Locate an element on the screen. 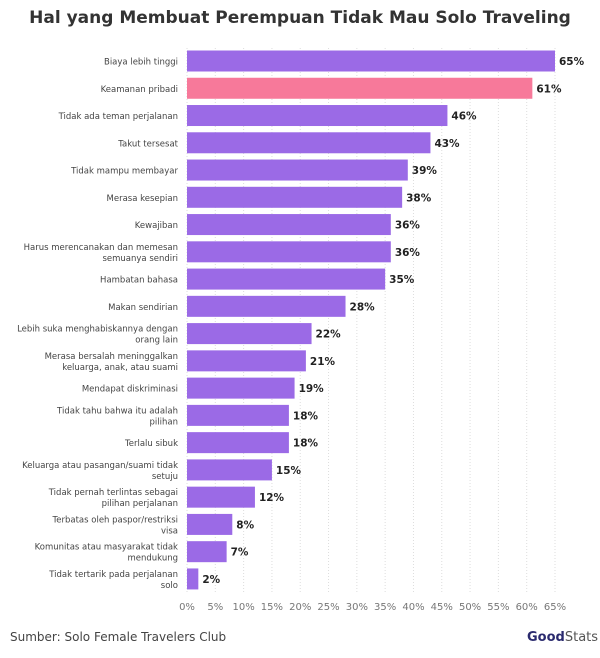 The image size is (600, 658). source-note: Sumber: Solo Female Travelers Club is located at coordinates (118, 637).